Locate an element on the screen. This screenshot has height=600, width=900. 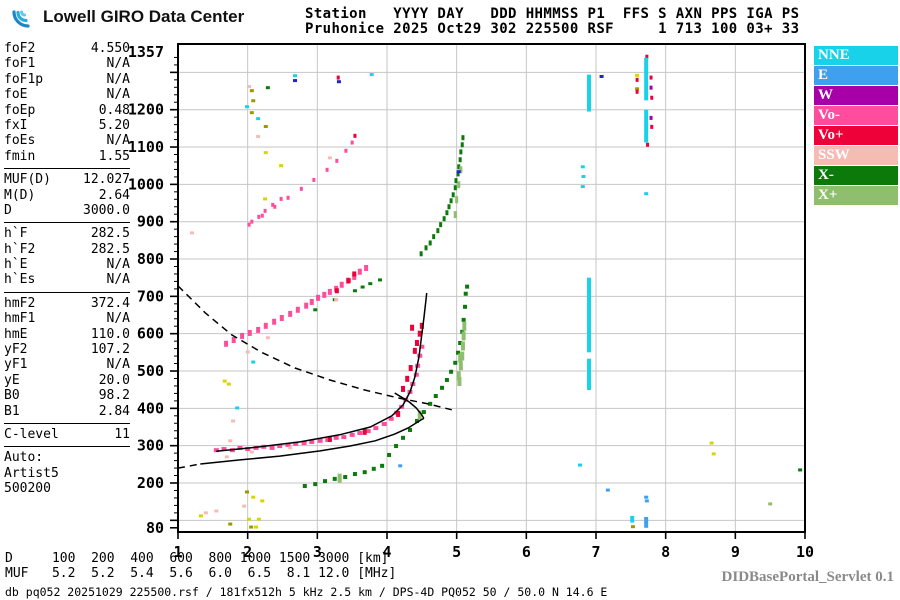
param-row-clevel: C-level 11 is located at coordinates (67, 434).